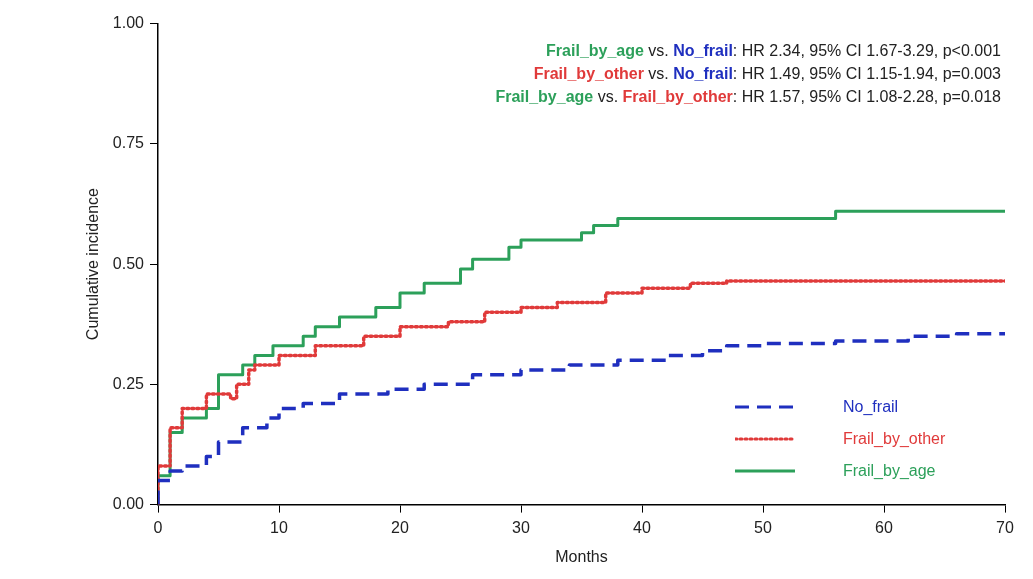  Describe the element at coordinates (774, 50) in the screenshot. I see `annotation: Frail_by_age vs. No_frail: HR 2.34, 95% CI 1.67-3.29, p<0.001` at that location.